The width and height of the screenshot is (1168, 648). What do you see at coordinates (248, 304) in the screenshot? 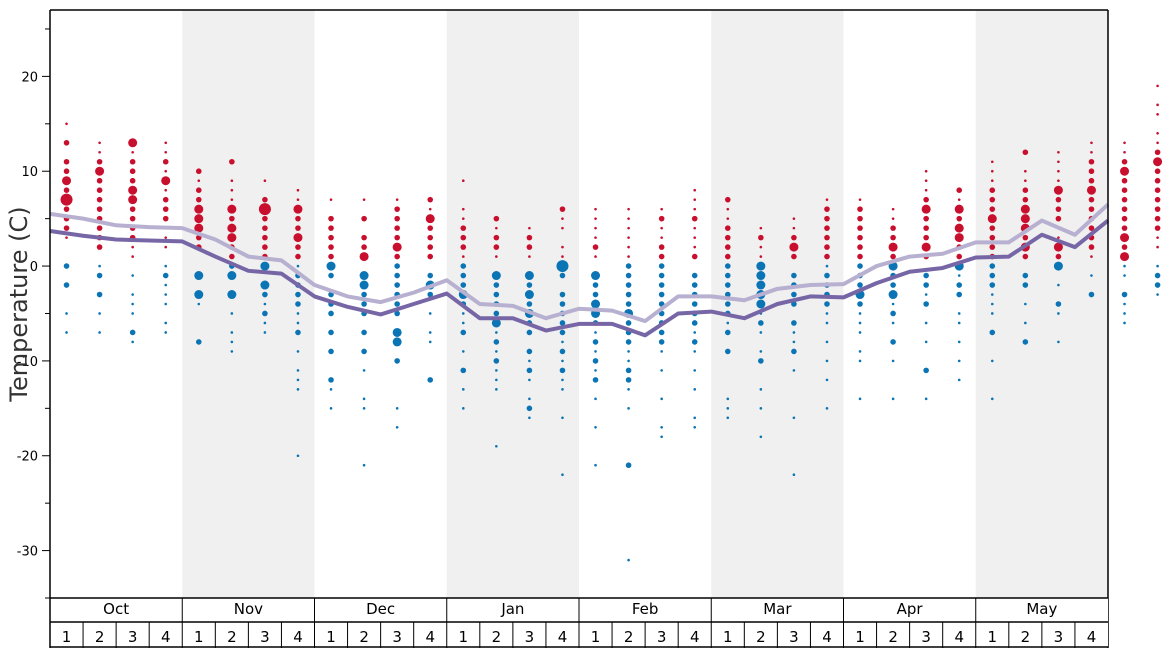
I see `month-band-nov` at bounding box center [248, 304].